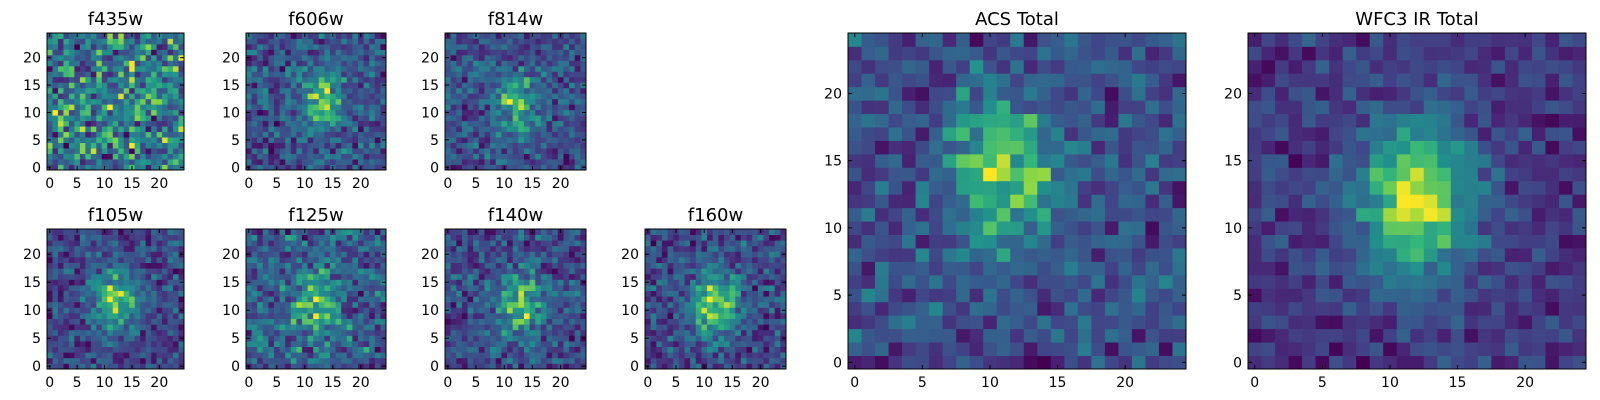  What do you see at coordinates (231, 283) in the screenshot?
I see `y-tick-label: 15` at bounding box center [231, 283].